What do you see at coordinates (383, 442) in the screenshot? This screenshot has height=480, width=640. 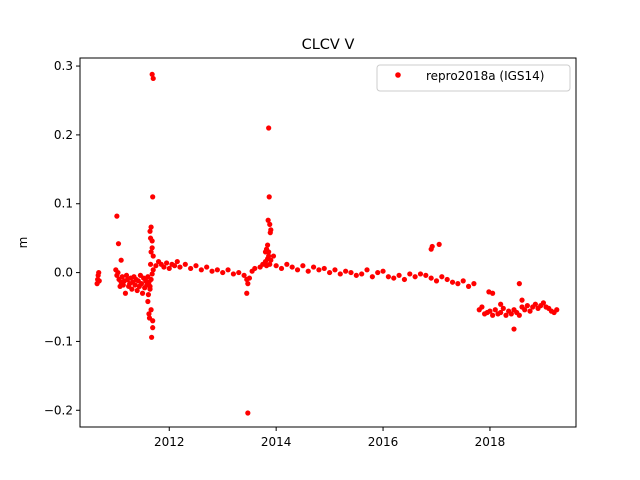 I see `x-tick-label: 2016` at bounding box center [383, 442].